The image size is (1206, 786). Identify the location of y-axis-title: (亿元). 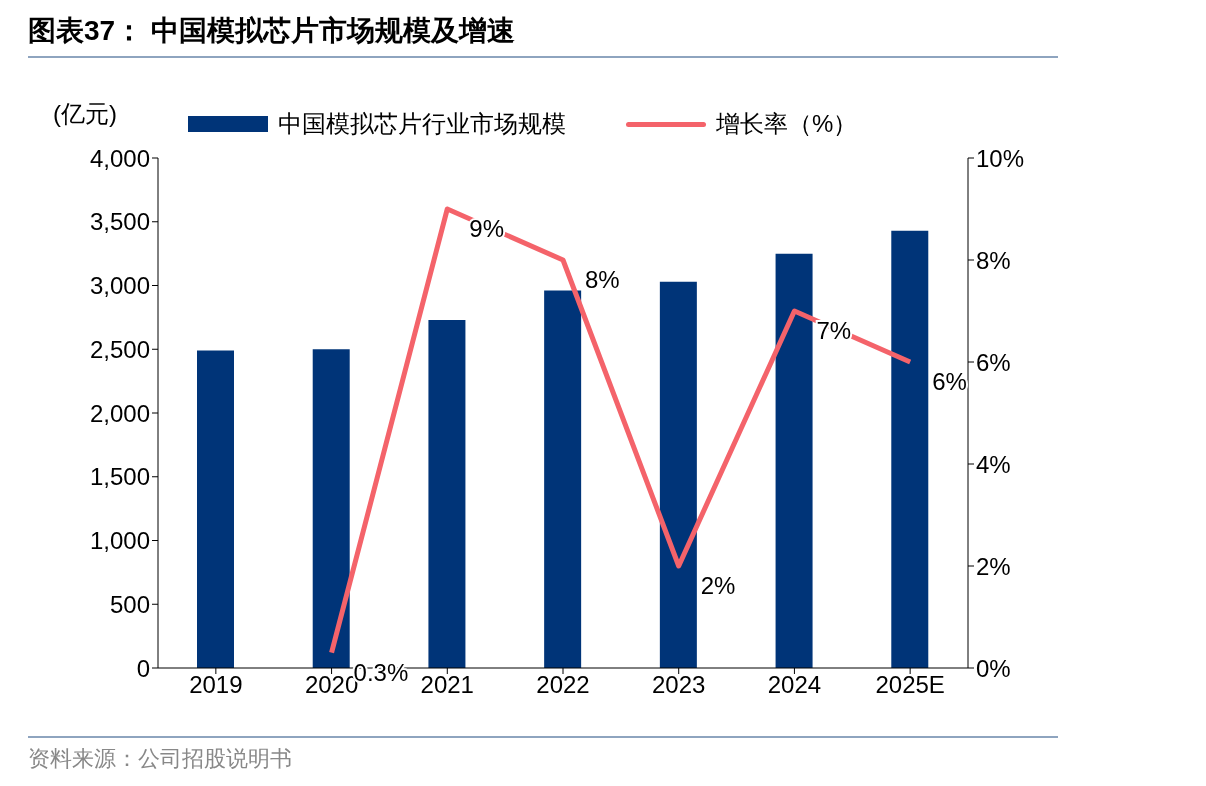
(85, 114).